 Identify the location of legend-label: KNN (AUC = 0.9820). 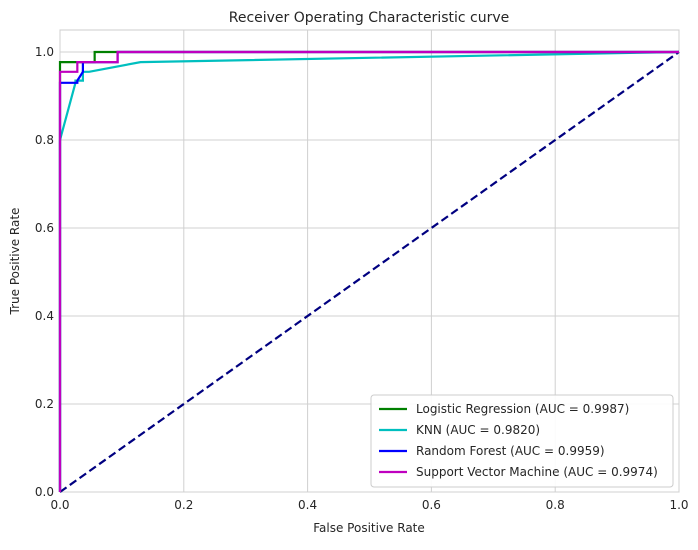
(478, 430).